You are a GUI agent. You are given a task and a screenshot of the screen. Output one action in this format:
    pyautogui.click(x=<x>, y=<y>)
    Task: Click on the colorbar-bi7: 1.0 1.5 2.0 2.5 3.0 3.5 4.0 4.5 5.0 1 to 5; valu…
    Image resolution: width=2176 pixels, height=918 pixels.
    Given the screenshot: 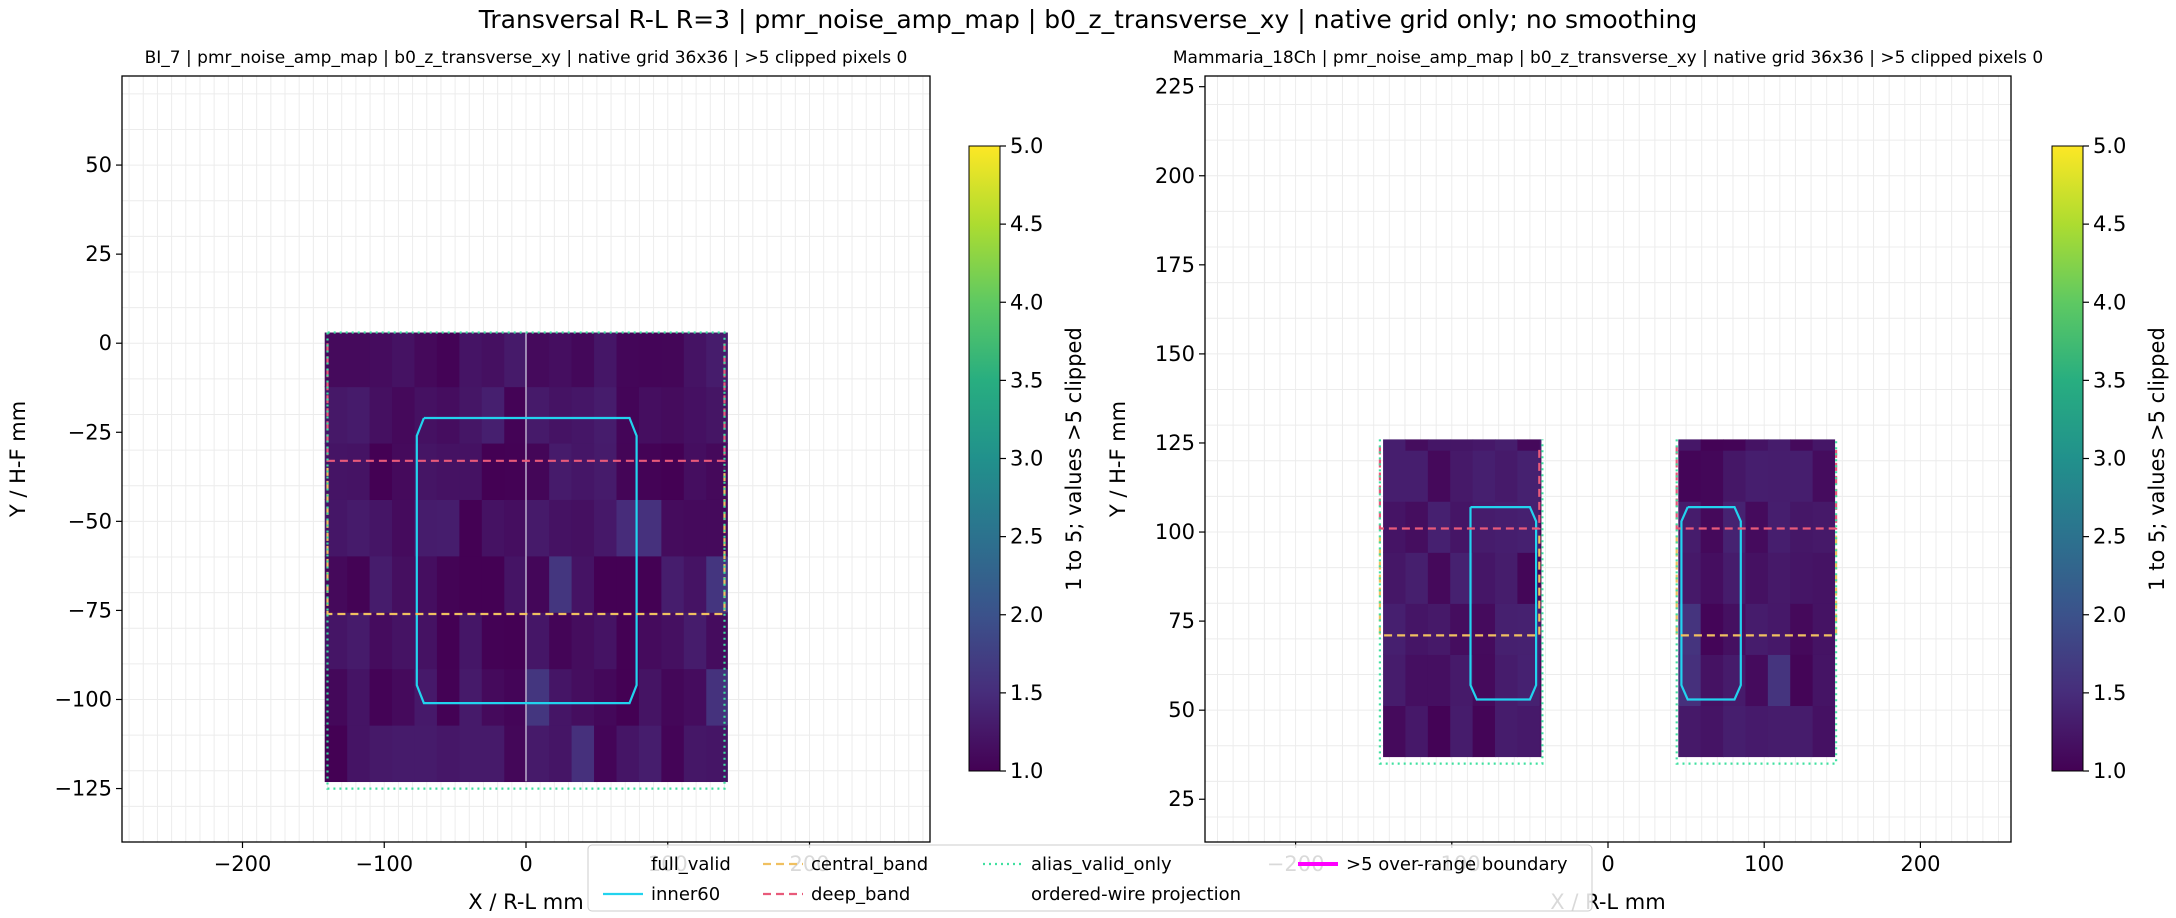 What is the action you would take?
    pyautogui.click(x=1027, y=458)
    